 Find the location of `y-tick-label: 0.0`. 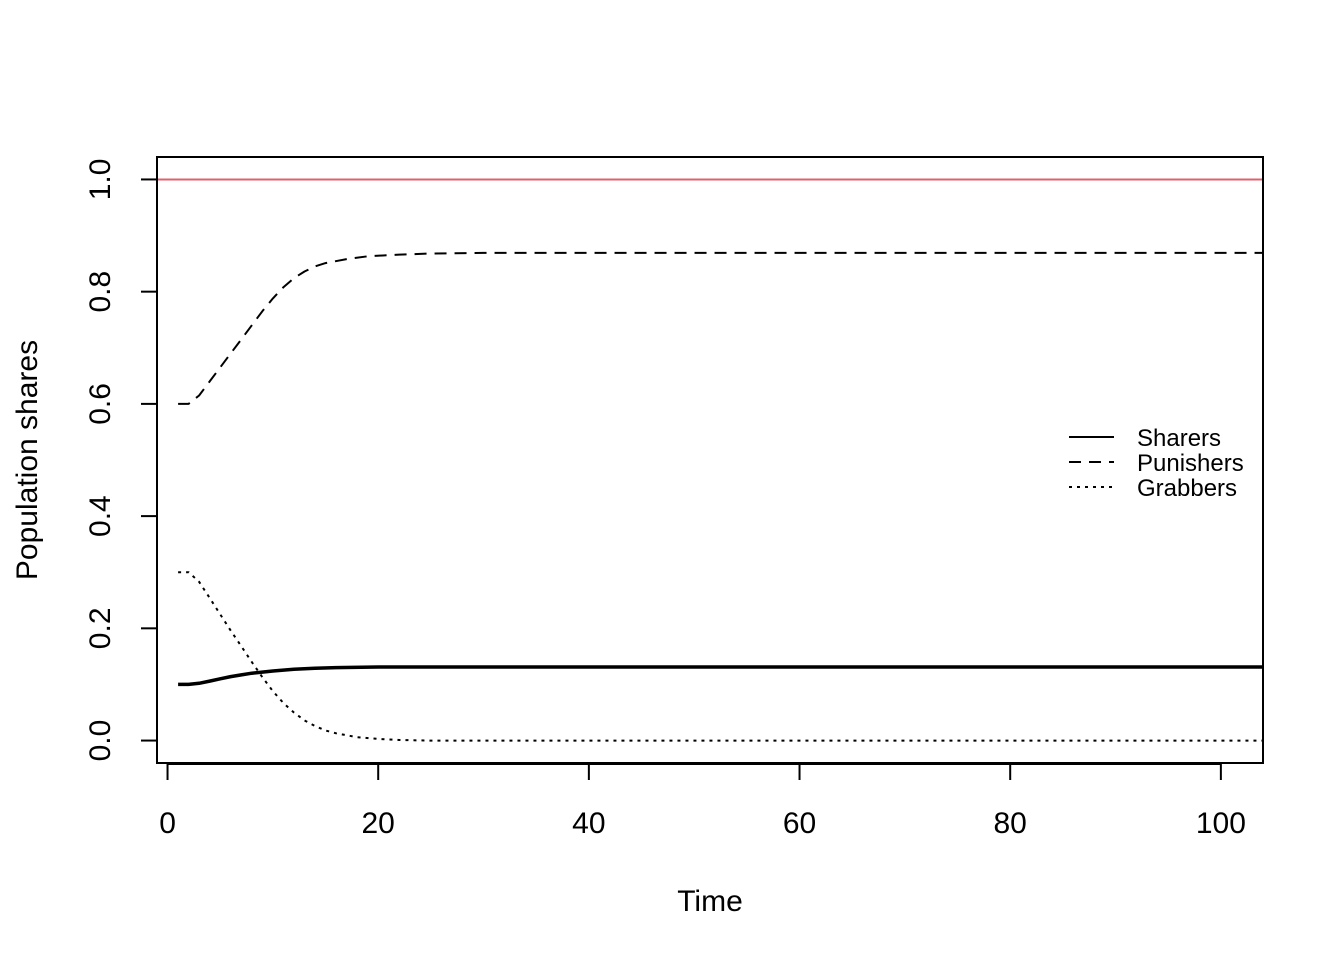

y-tick-label: 0.0 is located at coordinates (100, 741).